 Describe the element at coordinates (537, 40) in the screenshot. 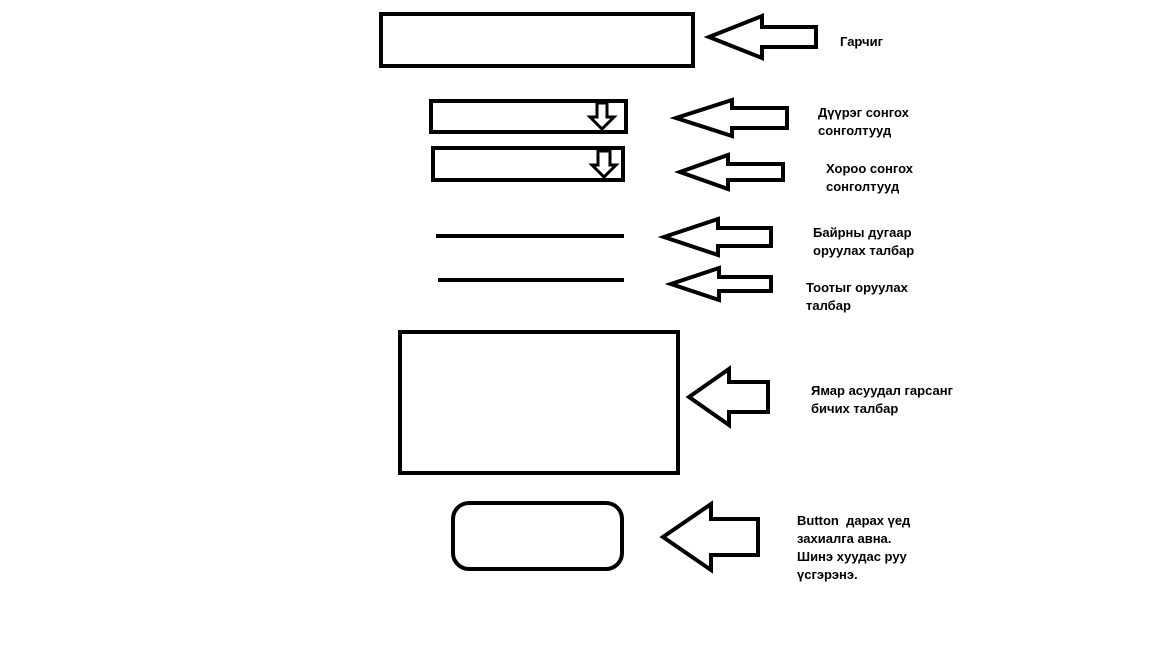

I see `title-box` at that location.